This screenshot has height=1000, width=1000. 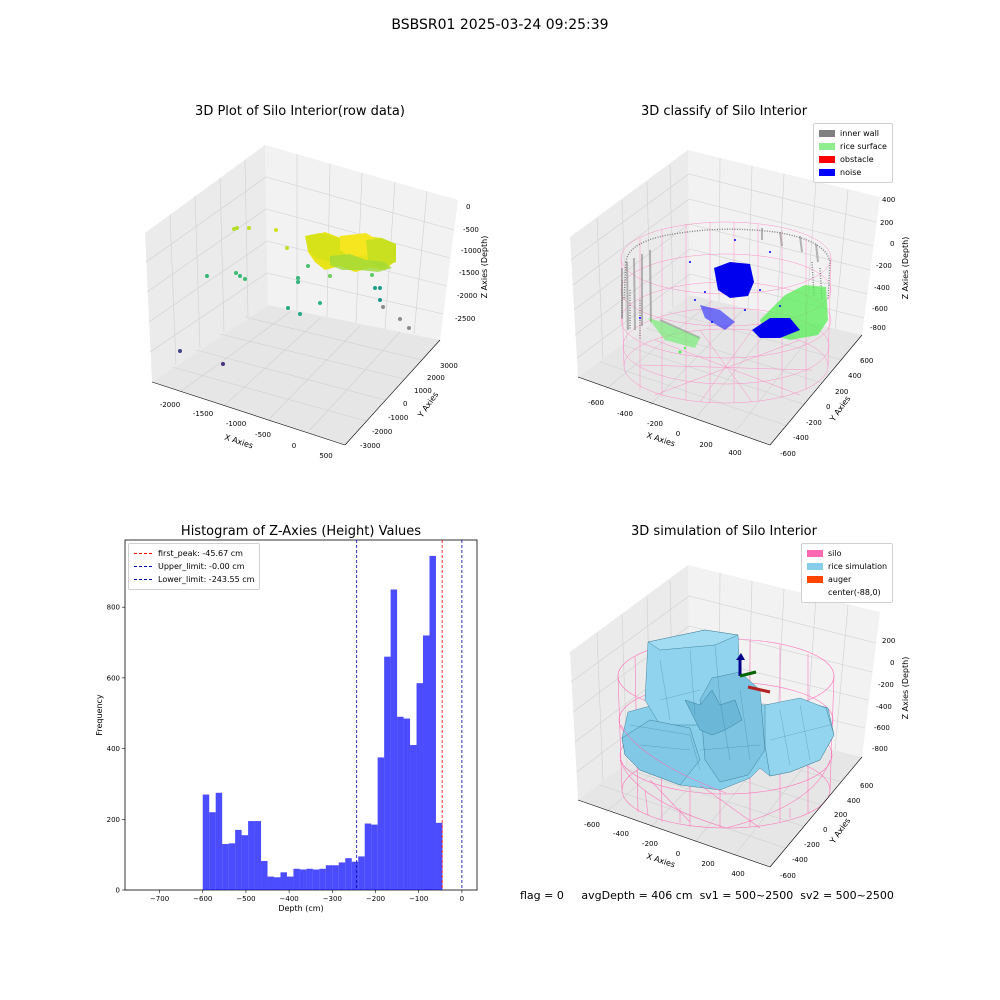 What do you see at coordinates (436, 378) in the screenshot?
I see `panel1-ytick: 2000` at bounding box center [436, 378].